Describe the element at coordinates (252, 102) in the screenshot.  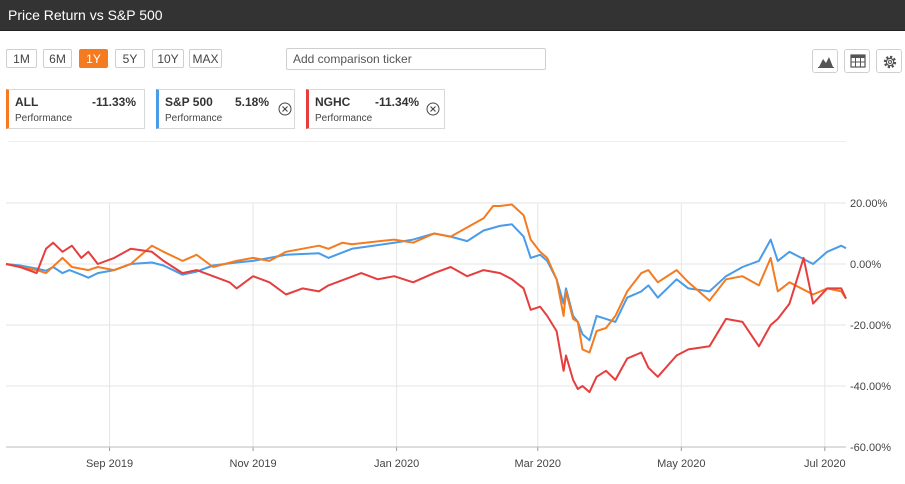
I see `legend-card-value: 5.18%` at that location.